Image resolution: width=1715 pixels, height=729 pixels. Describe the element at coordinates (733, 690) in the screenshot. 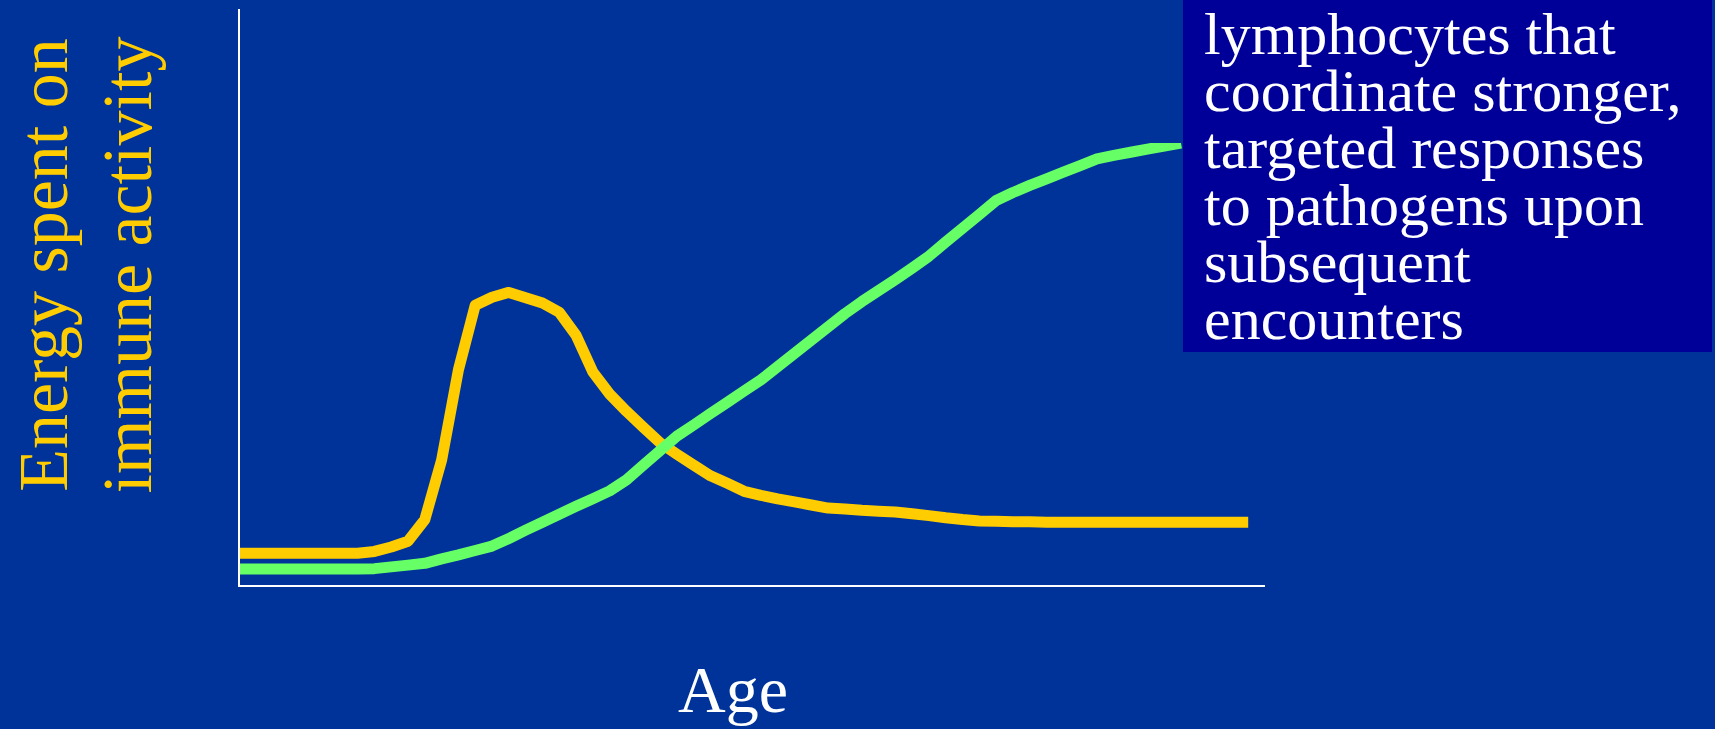

I see `x-axis-title: Age` at that location.